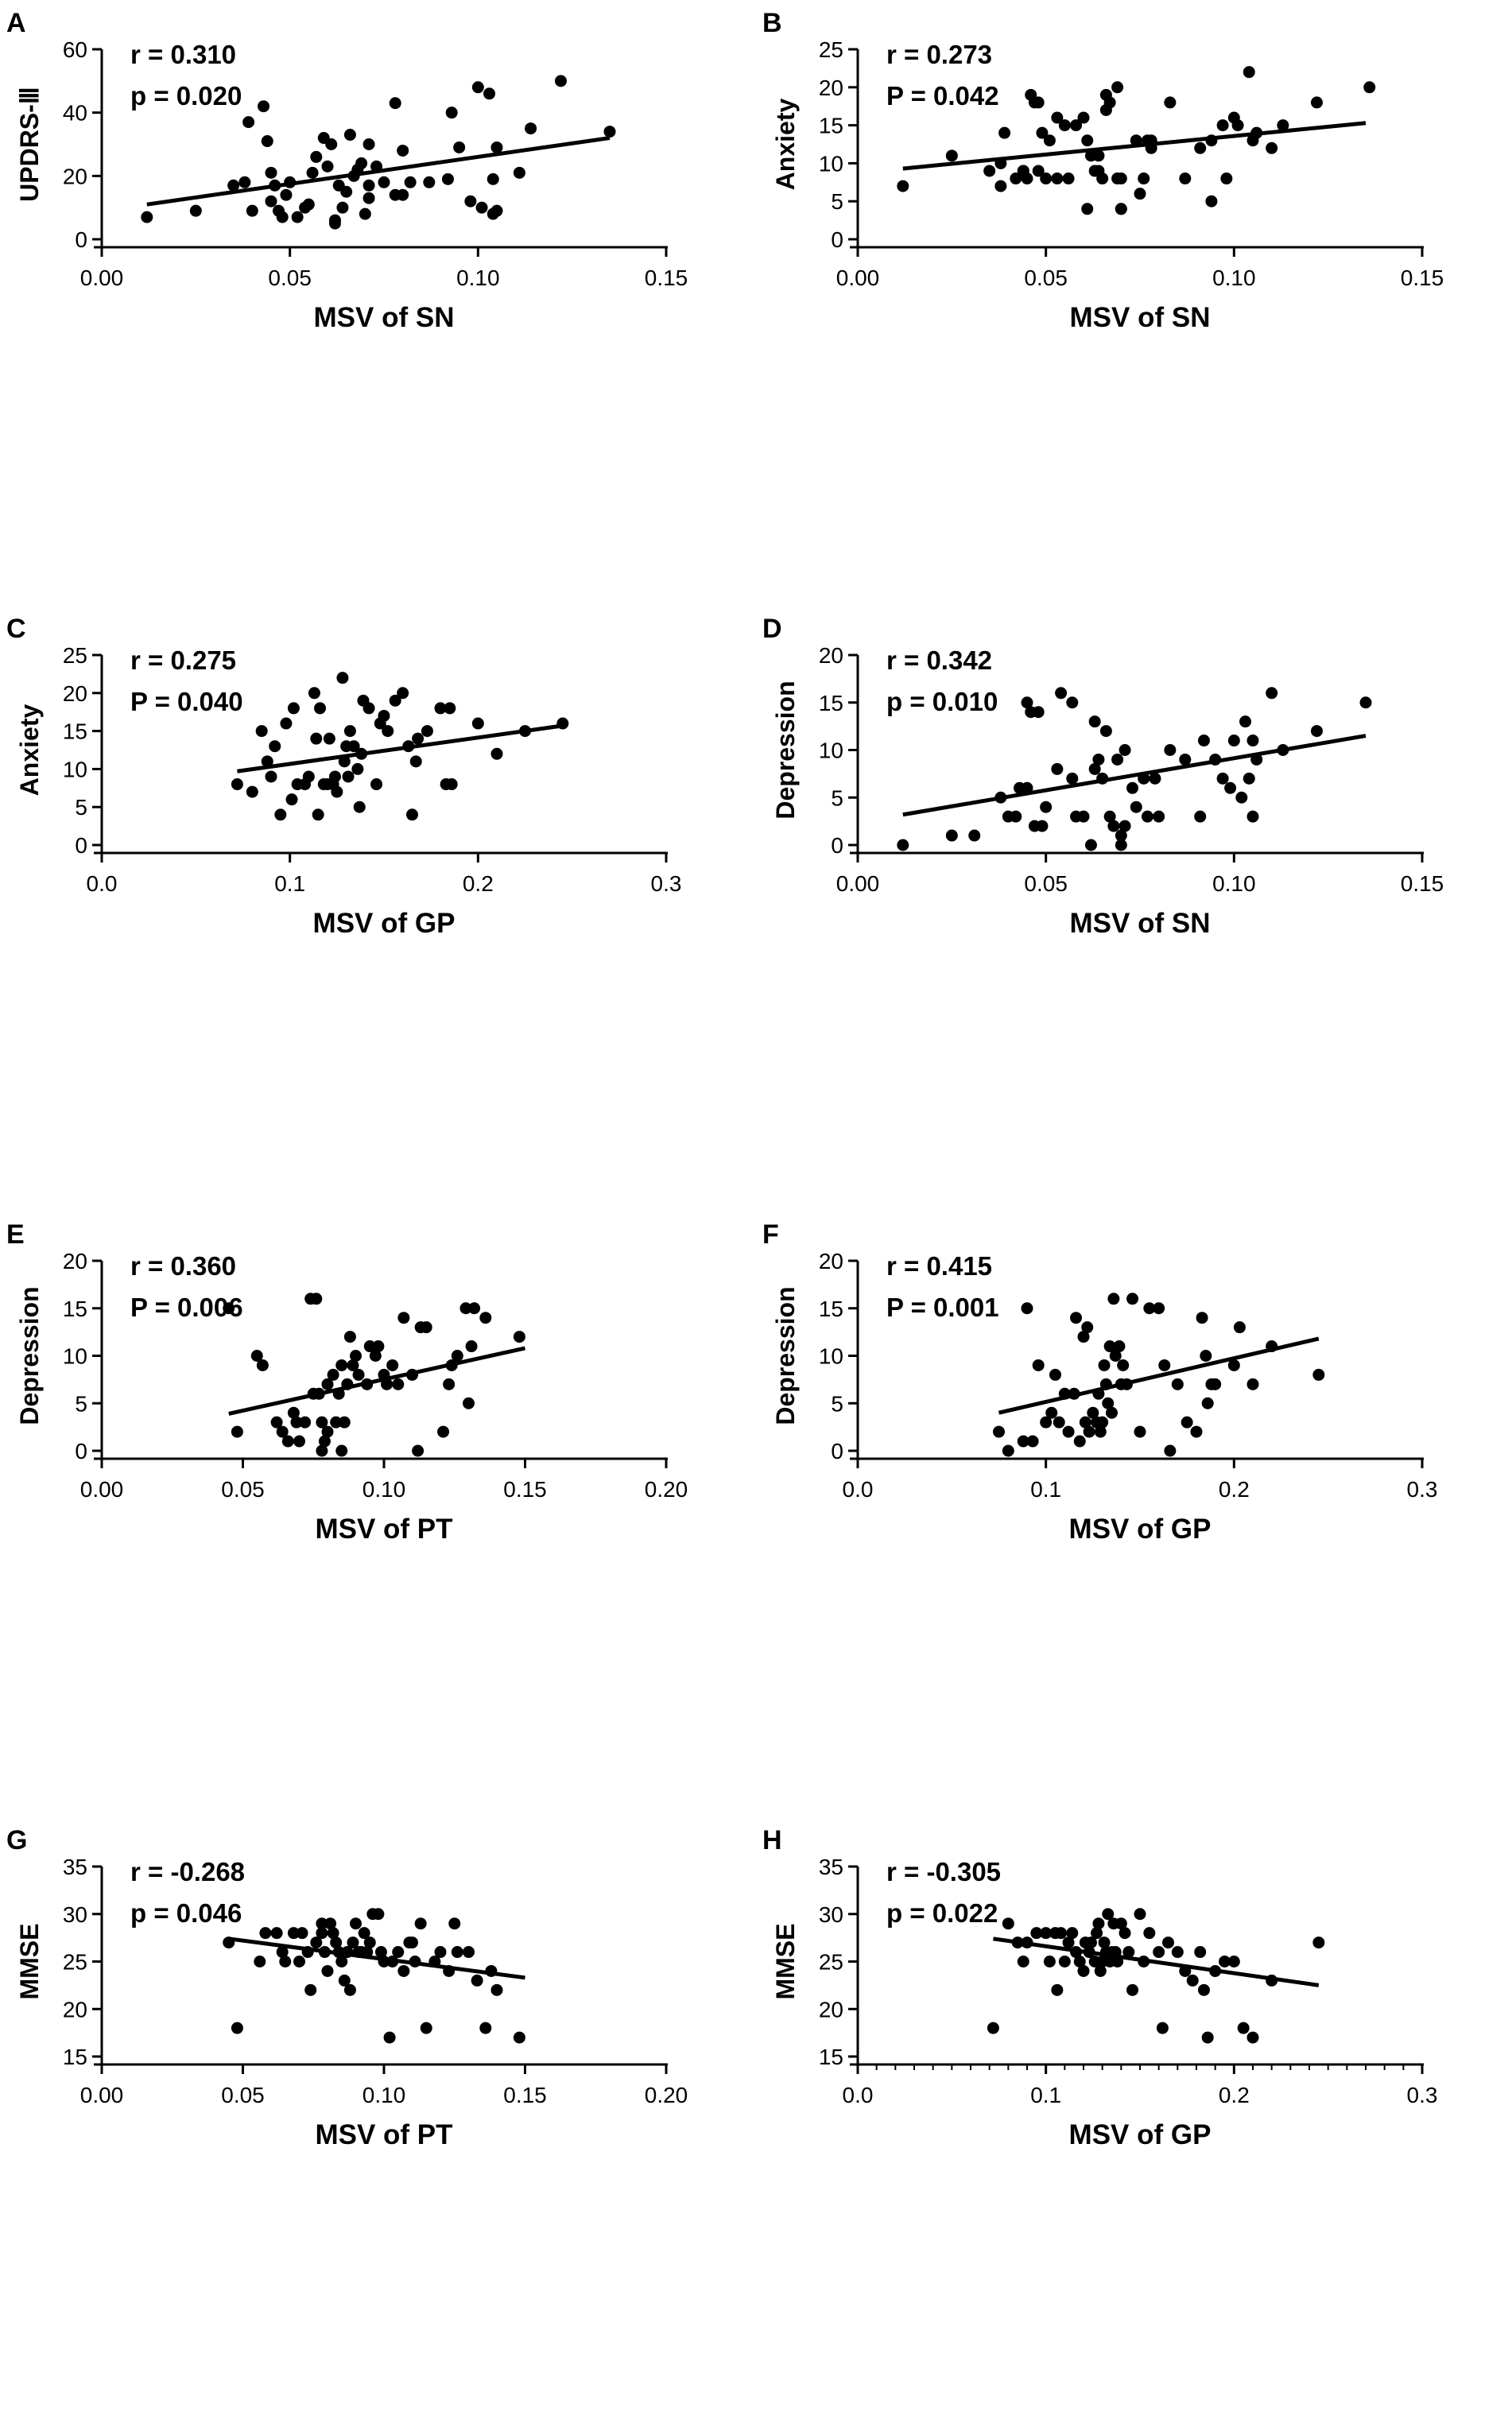 The height and width of the screenshot is (2423, 1512). I want to click on y-tick-label: 35, so click(75, 1867).